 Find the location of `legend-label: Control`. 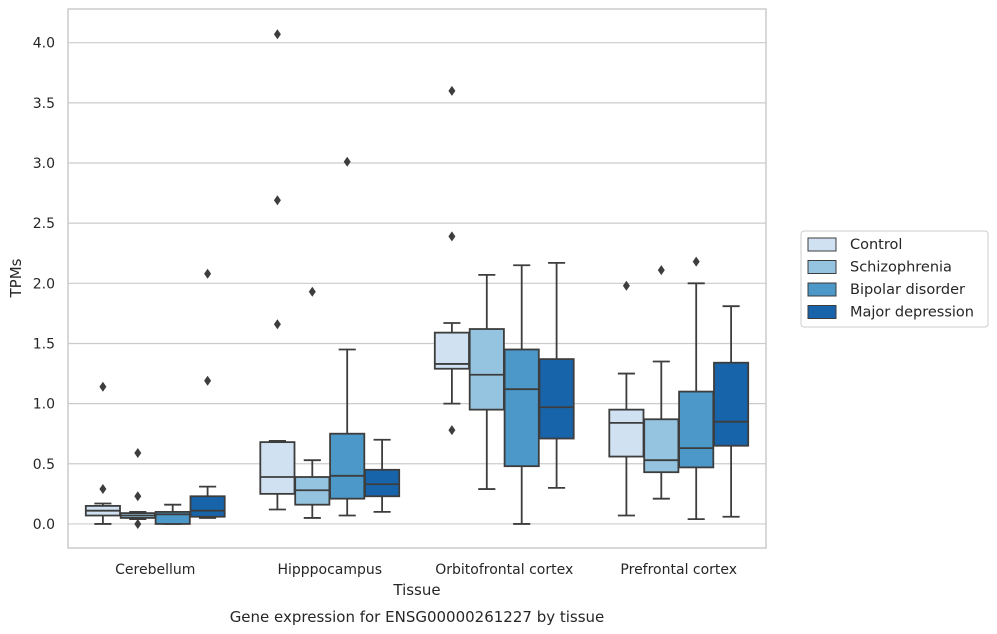

legend-label: Control is located at coordinates (876, 245).